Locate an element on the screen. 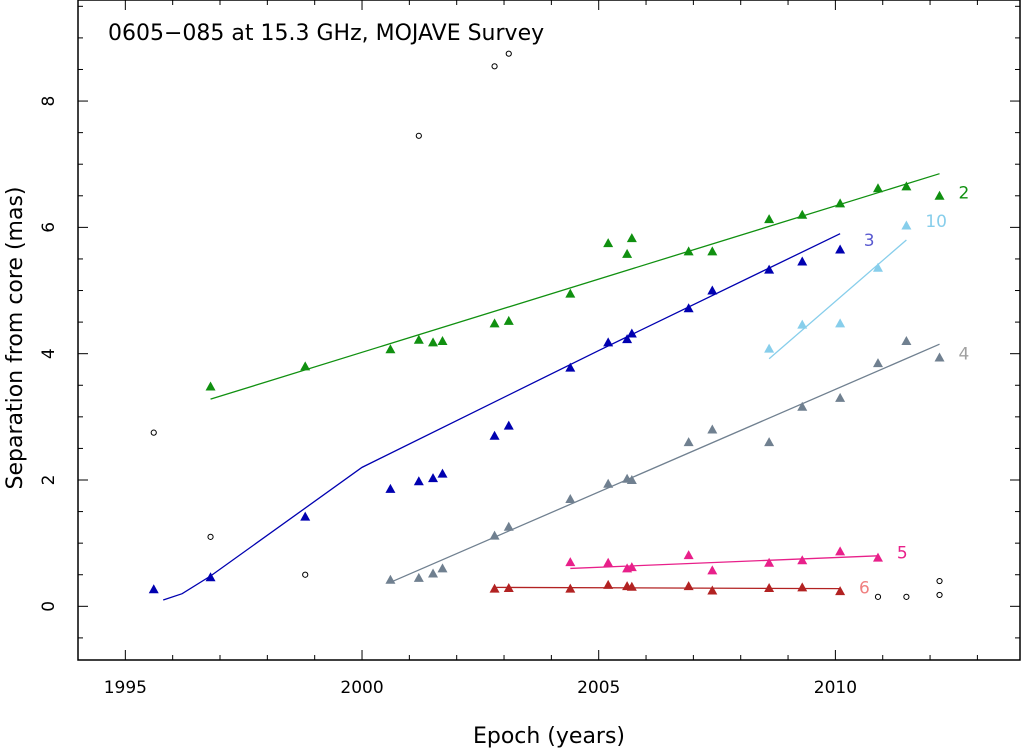 This screenshot has height=750, width=1027. series-label-4: 4 is located at coordinates (963, 355).